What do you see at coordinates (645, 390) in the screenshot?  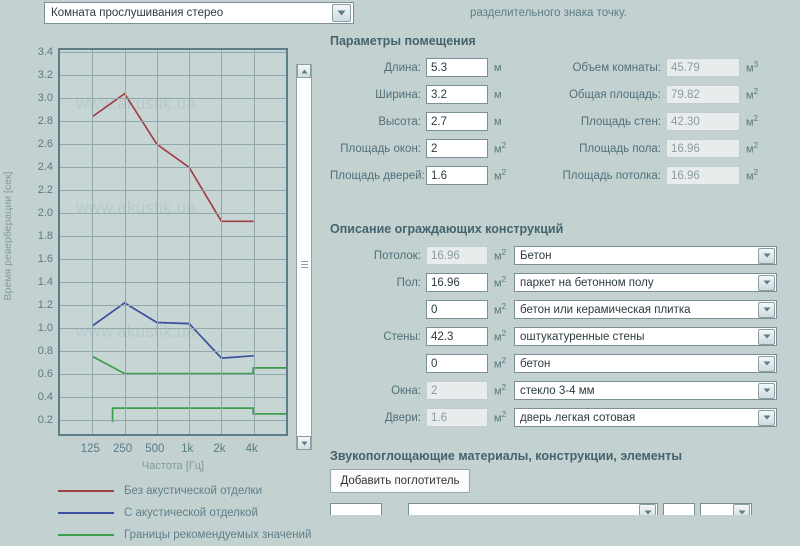 I see `enclosure-material-select: стекло 3-4 мм` at bounding box center [645, 390].